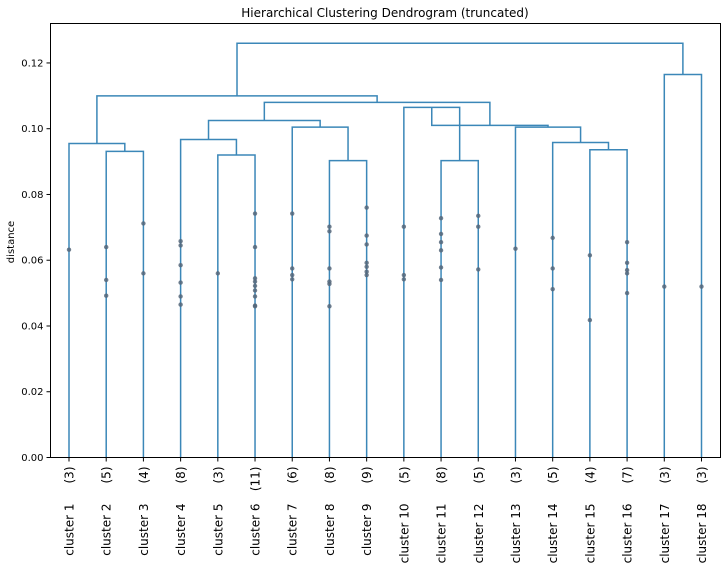 Image resolution: width=726 pixels, height=566 pixels. Describe the element at coordinates (32, 261) in the screenshot. I see `y-tick-label: 0.06` at that location.